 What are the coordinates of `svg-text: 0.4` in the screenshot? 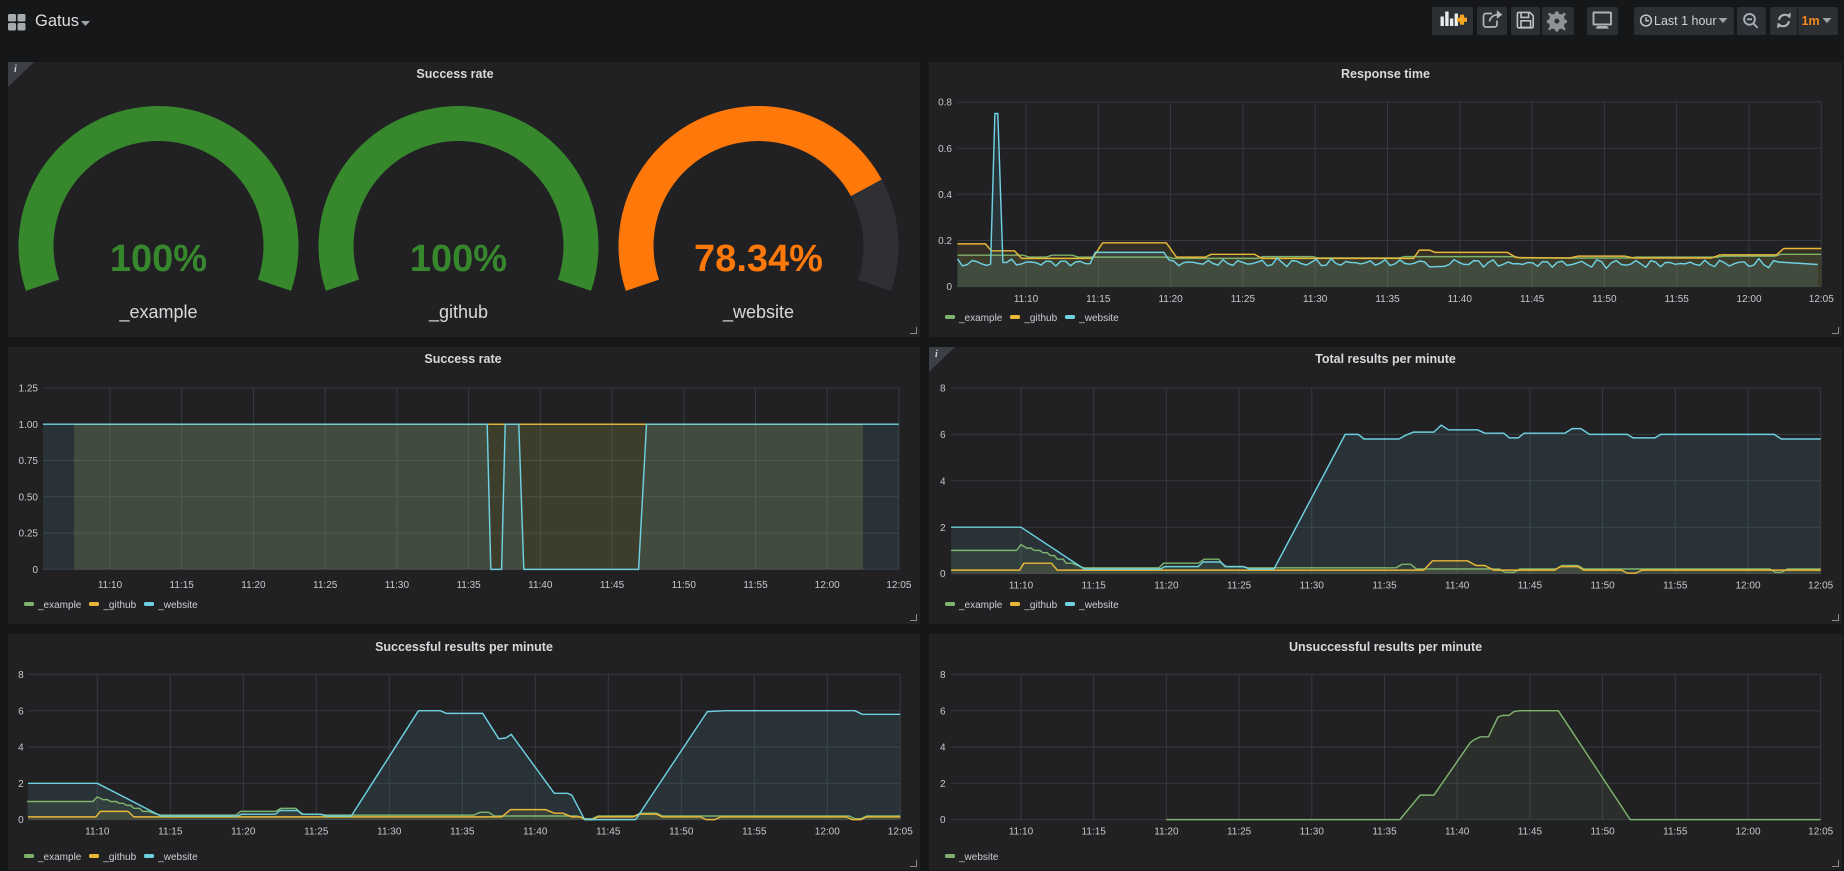 It's located at (945, 195).